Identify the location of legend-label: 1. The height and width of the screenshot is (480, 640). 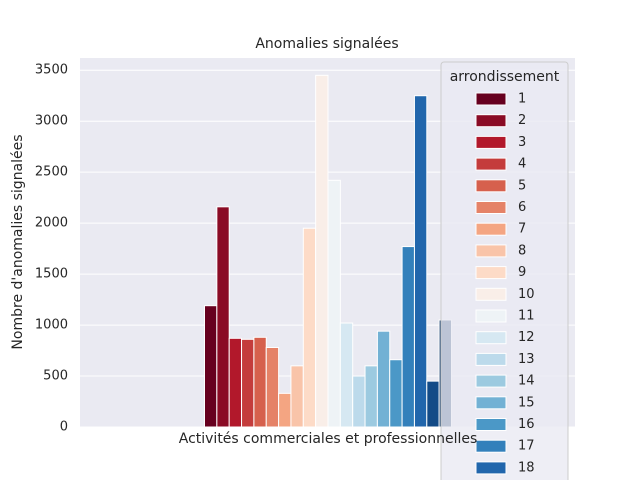
(522, 99).